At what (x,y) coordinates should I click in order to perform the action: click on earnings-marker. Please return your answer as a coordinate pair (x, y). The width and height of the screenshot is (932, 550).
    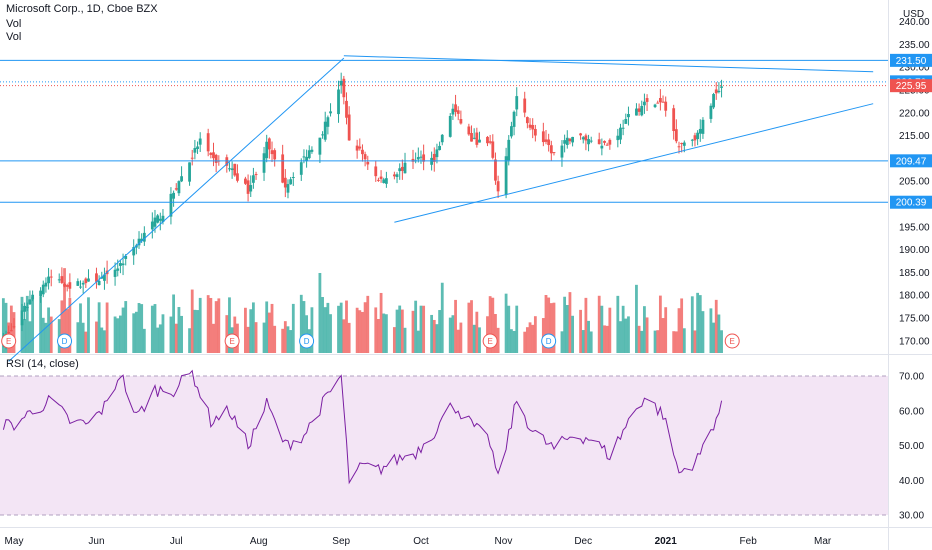
    Looking at the image, I should click on (9, 341).